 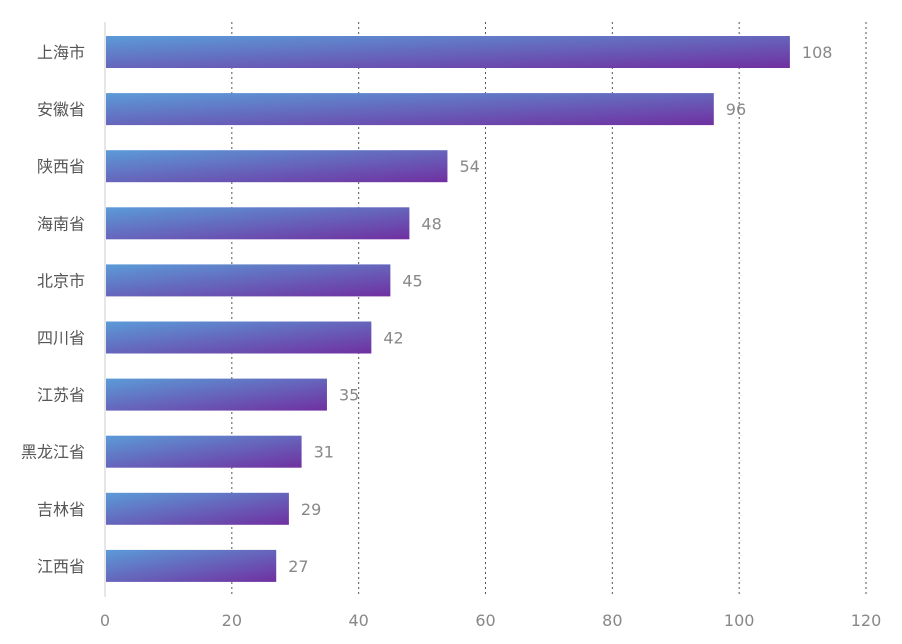 What do you see at coordinates (53, 452) in the screenshot?
I see `category-label: 黑龙江省` at bounding box center [53, 452].